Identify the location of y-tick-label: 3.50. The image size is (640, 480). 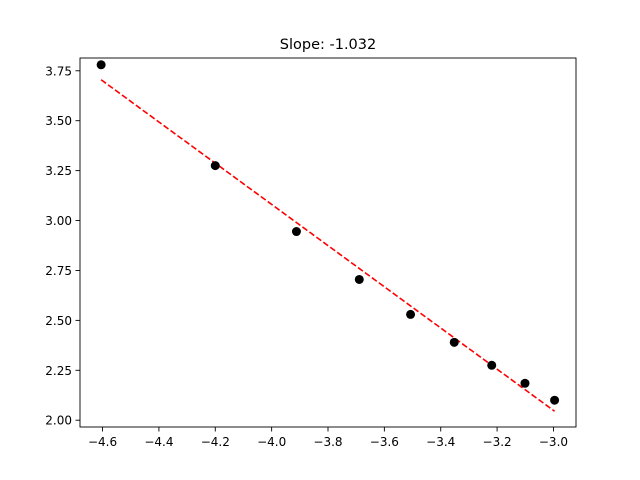
(58, 121).